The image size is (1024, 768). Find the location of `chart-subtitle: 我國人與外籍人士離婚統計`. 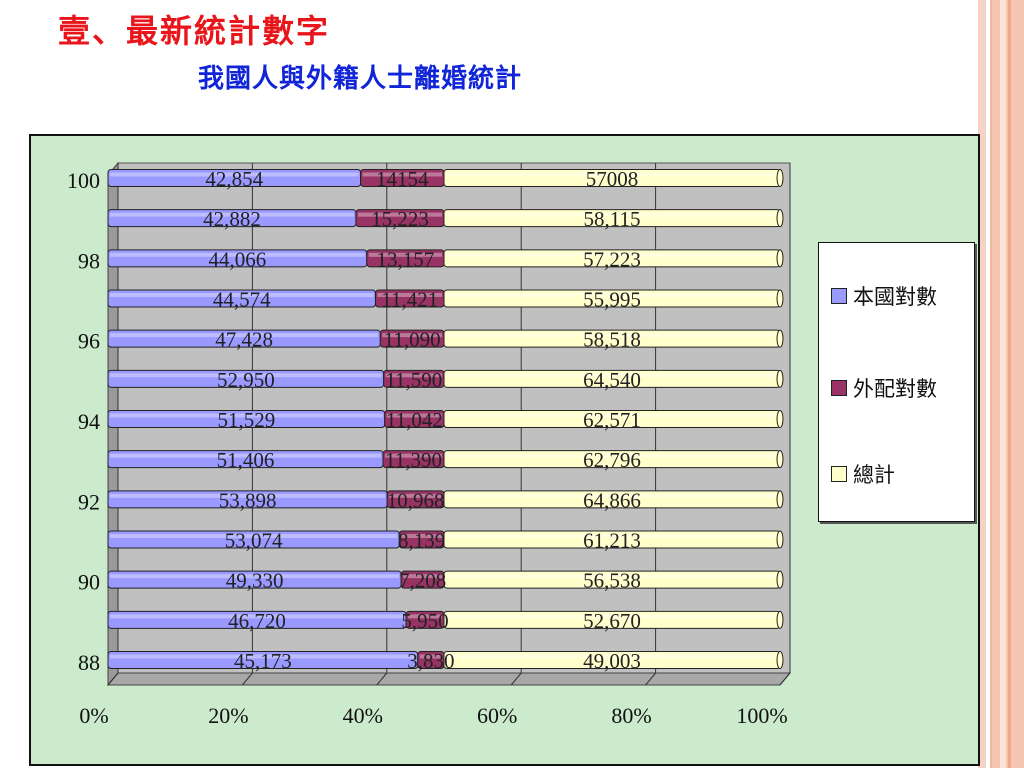

chart-subtitle: 我國人與外籍人士離婚統計 is located at coordinates (360, 79).